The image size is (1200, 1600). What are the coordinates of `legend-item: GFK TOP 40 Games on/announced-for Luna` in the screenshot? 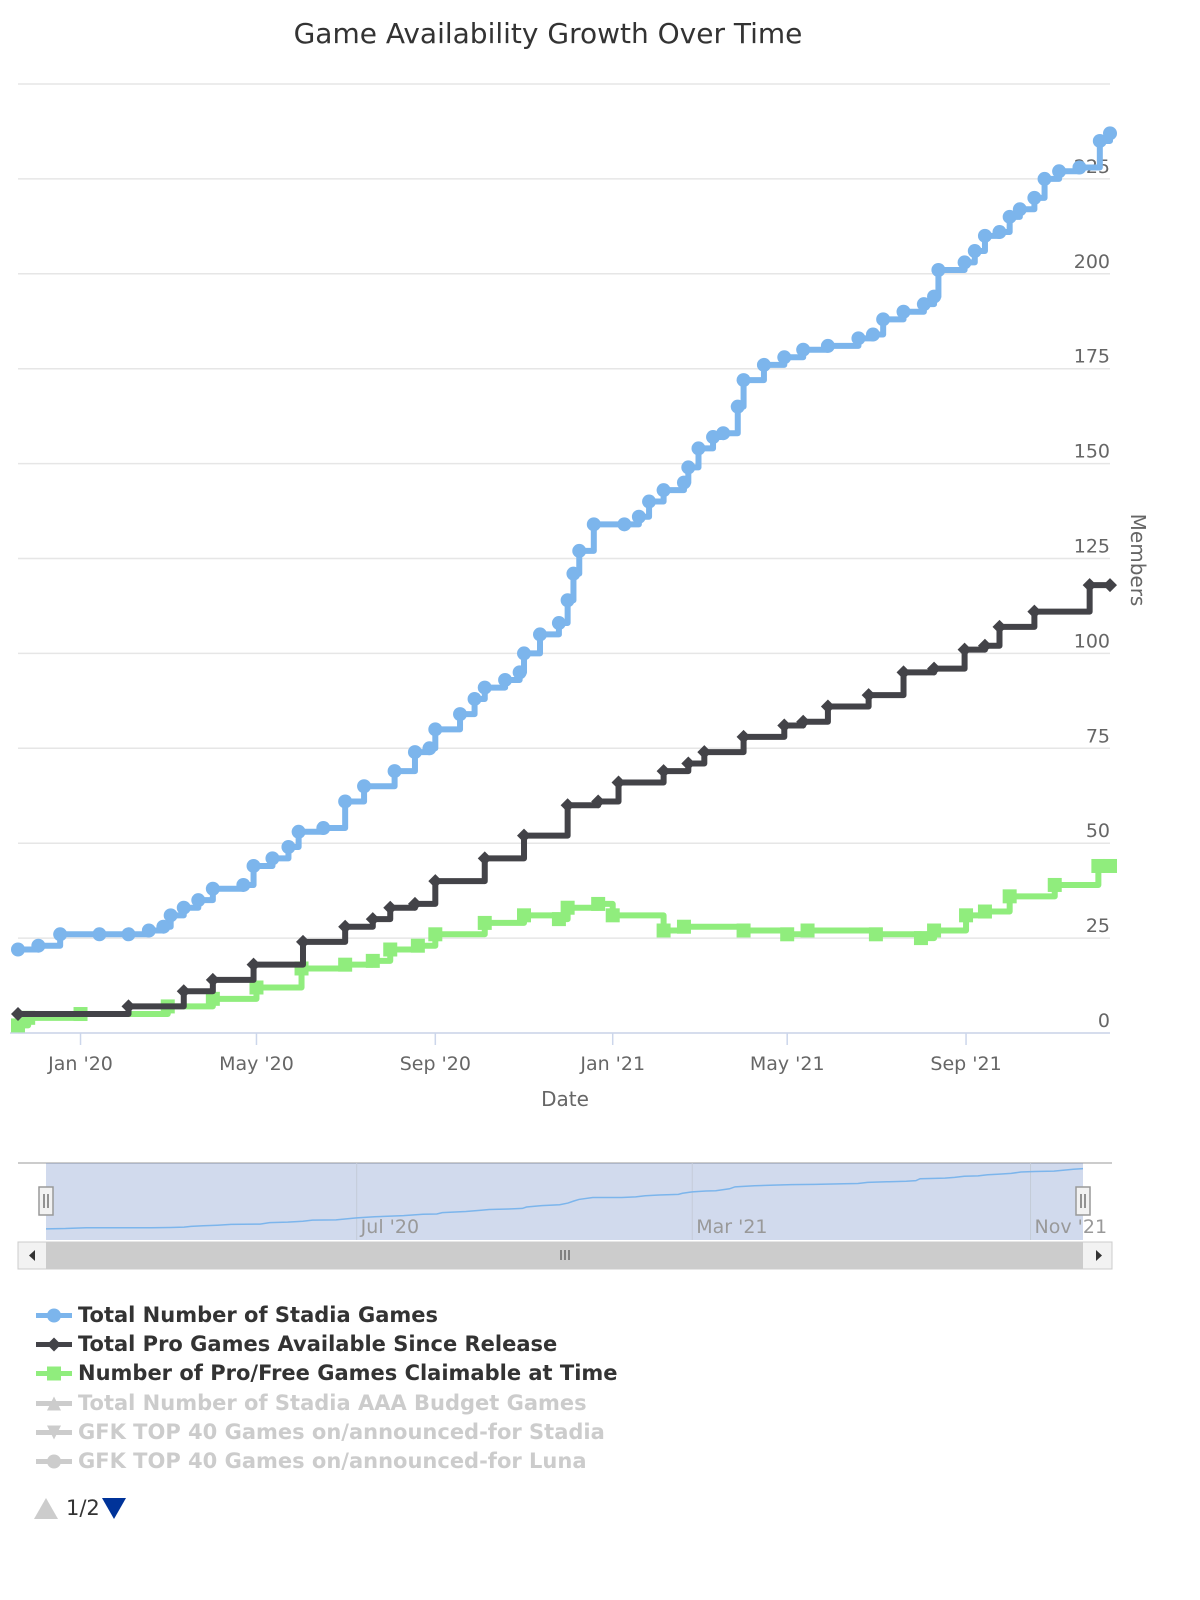 It's located at (384, 1460).